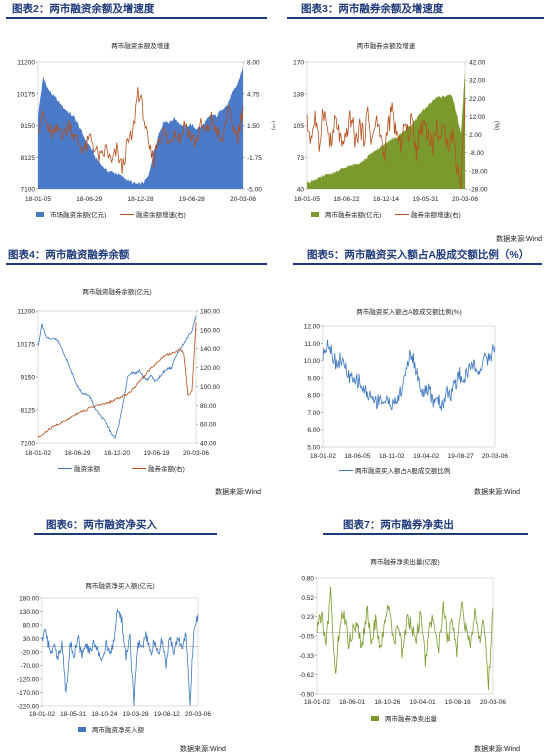 The width and height of the screenshot is (550, 756). I want to click on x-tick-label: 19-06-19, so click(156, 453).